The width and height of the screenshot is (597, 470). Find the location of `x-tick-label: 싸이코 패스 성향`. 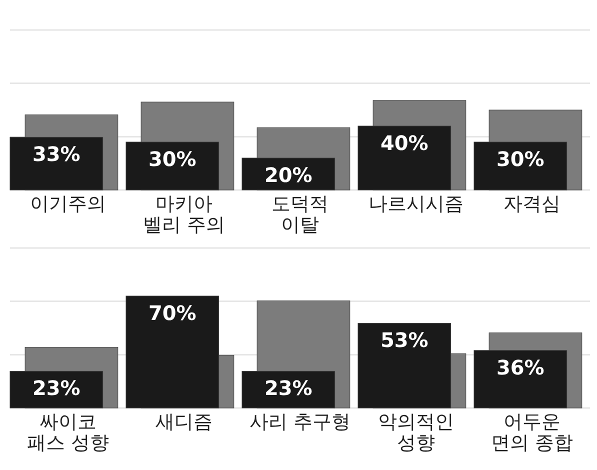

x-tick-label: 싸이코 패스 성향 is located at coordinates (68, 432).